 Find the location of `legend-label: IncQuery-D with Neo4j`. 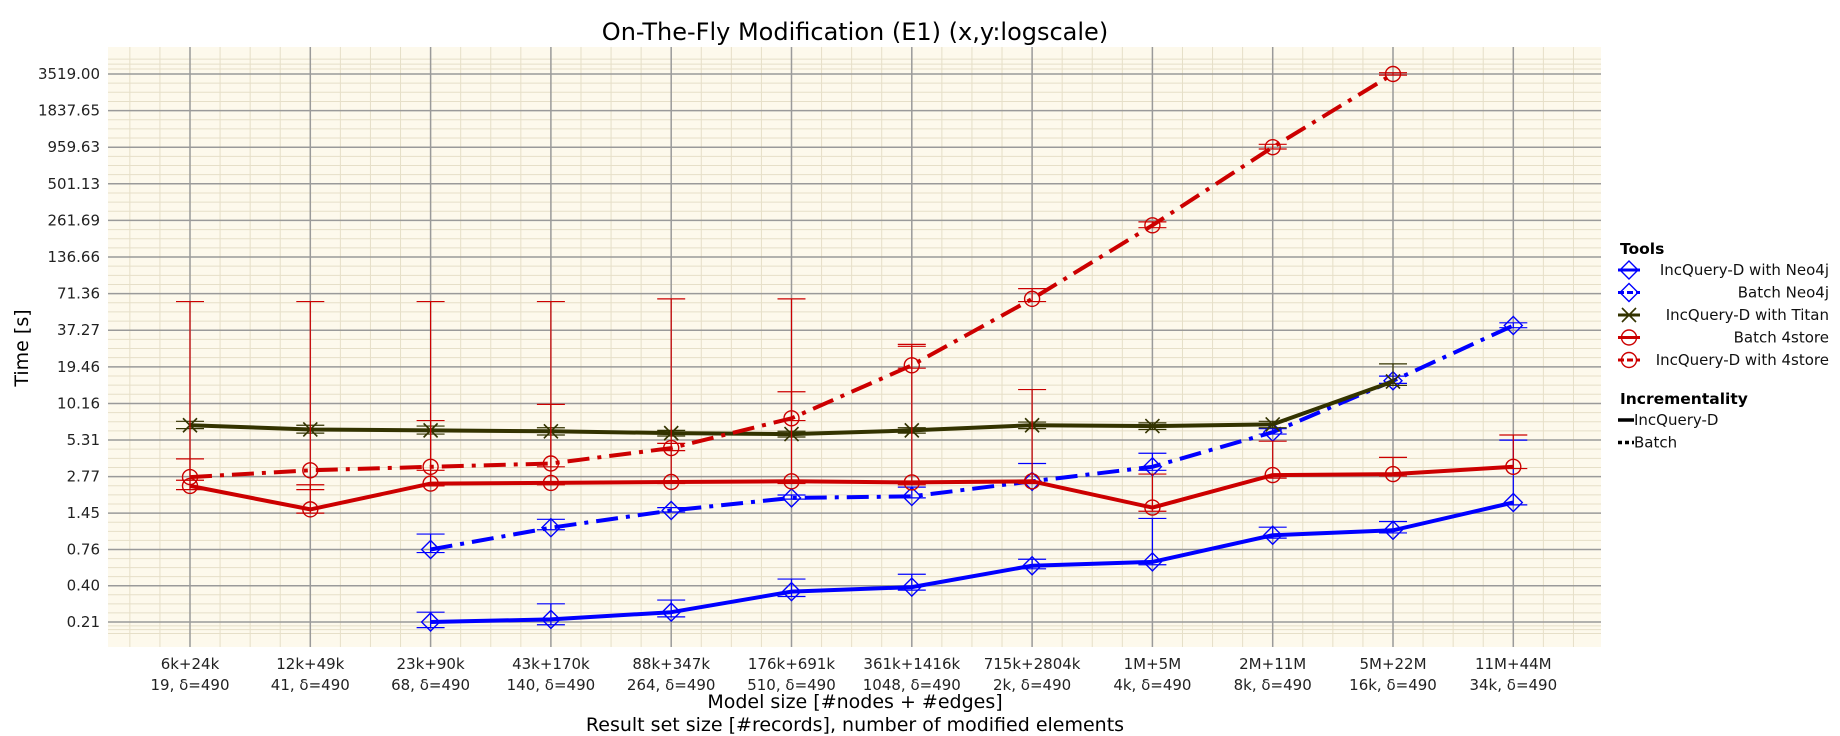

legend-label: IncQuery-D with Neo4j is located at coordinates (1744, 270).